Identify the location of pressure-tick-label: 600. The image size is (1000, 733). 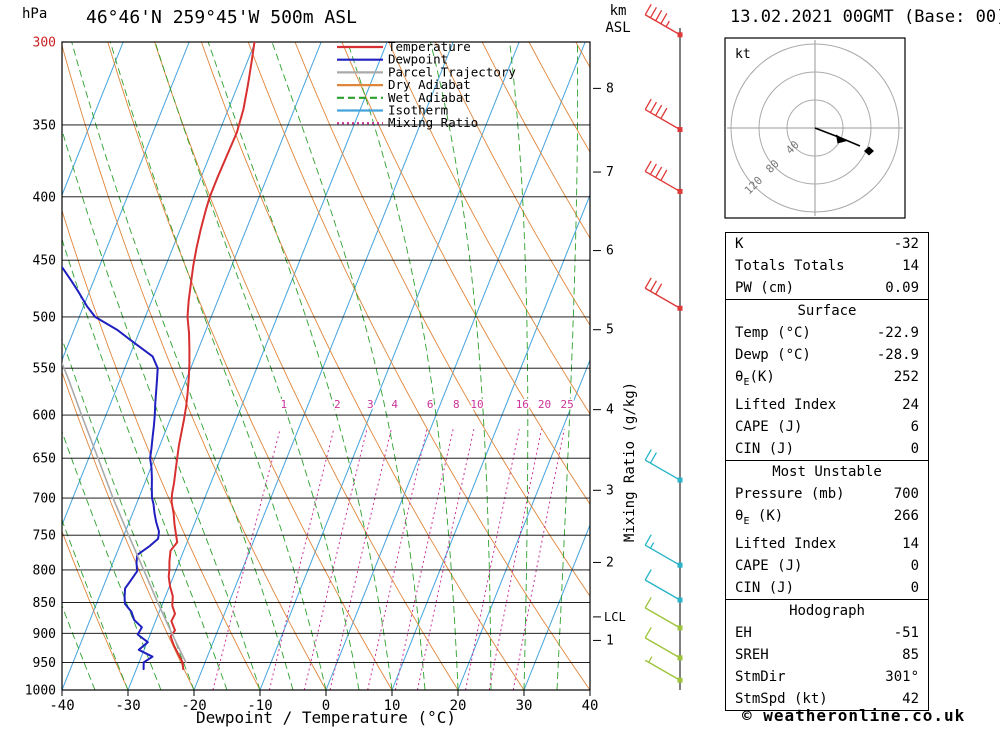
(44, 416).